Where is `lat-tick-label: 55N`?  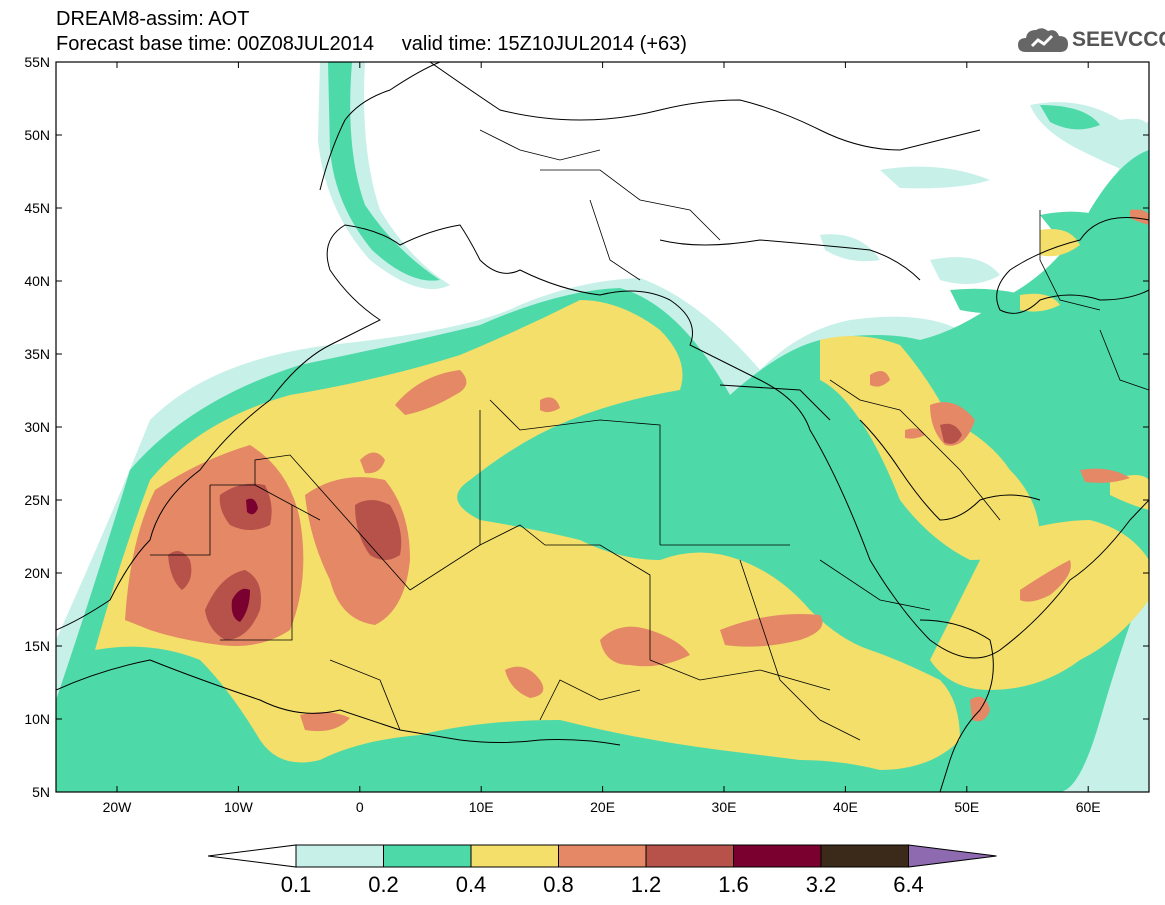
lat-tick-label: 55N is located at coordinates (37, 62).